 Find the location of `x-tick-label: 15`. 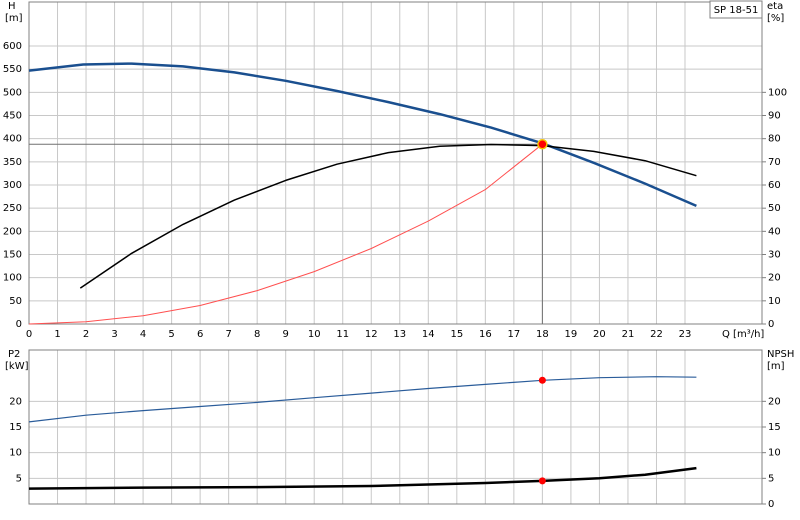

x-tick-label: 15 is located at coordinates (456, 334).